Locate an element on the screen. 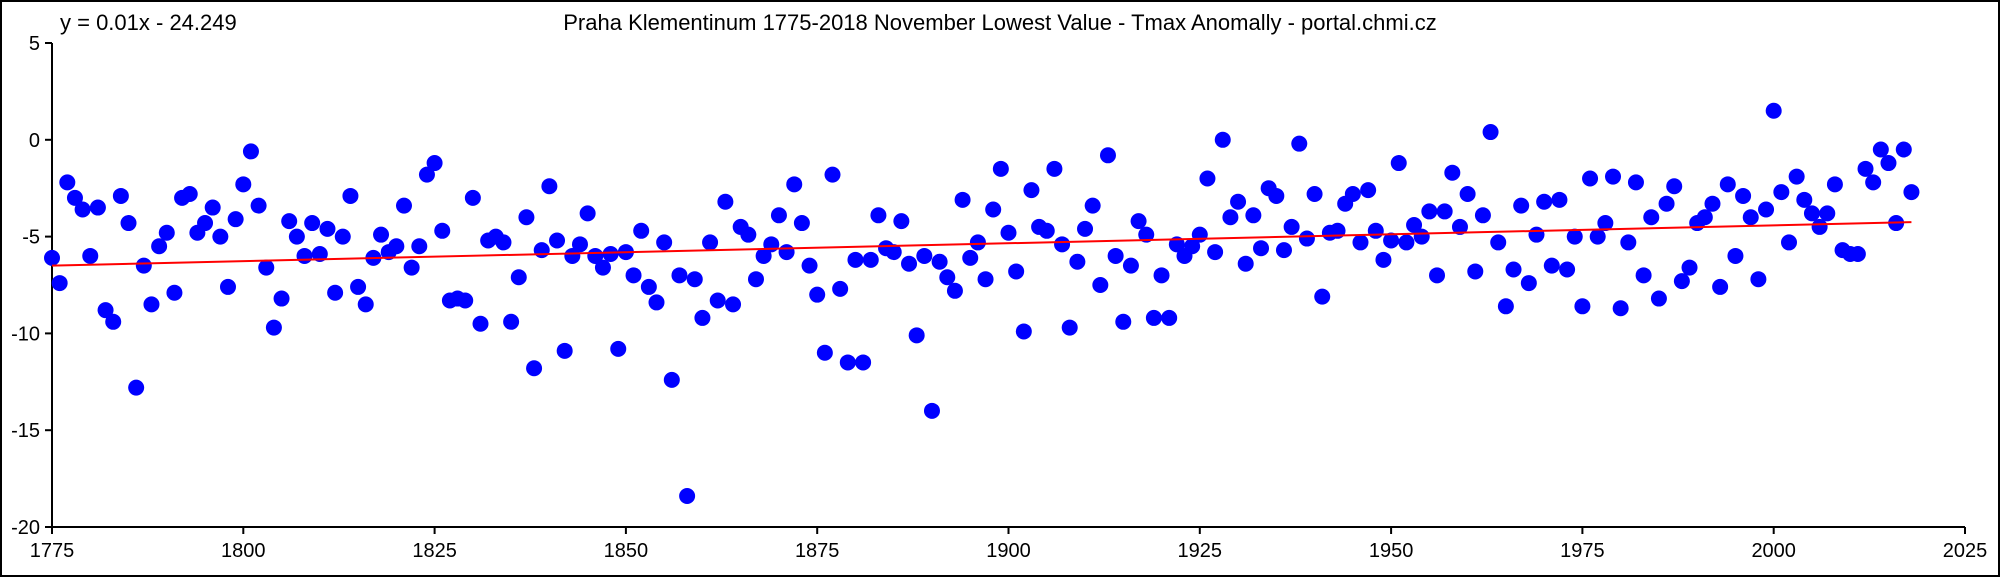 The width and height of the screenshot is (2000, 577). x-tick-label: 1875 is located at coordinates (817, 551).